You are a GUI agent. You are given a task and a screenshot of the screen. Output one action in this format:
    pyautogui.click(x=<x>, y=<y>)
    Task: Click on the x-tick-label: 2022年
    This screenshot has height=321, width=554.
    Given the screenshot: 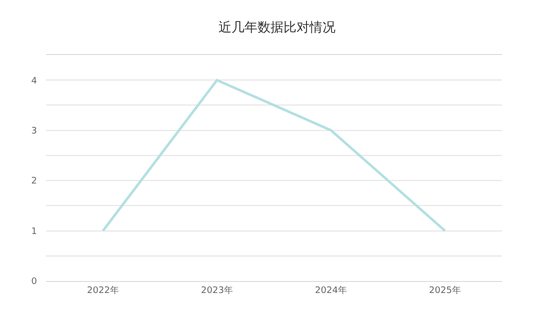 What is the action you would take?
    pyautogui.click(x=103, y=290)
    